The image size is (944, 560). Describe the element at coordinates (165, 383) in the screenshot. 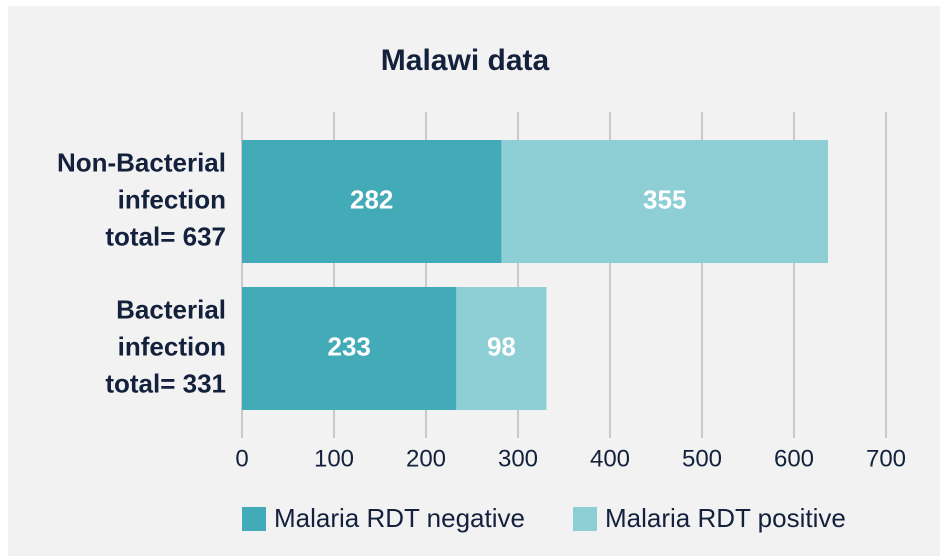

I see `y-tick-label: total= 331` at that location.